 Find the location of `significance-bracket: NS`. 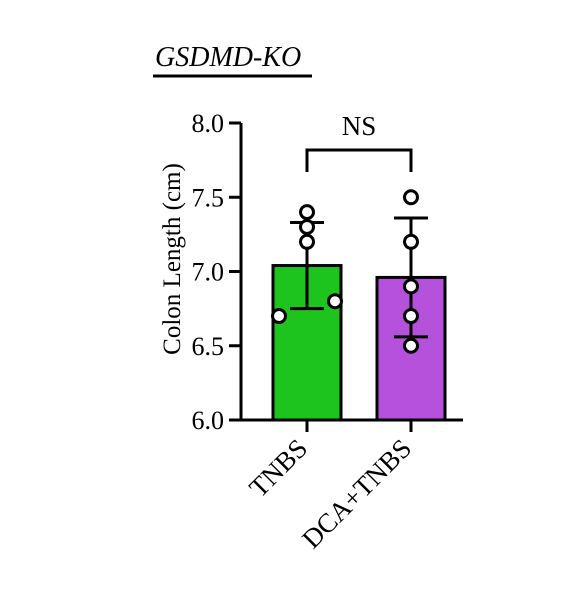

significance-bracket: NS is located at coordinates (359, 141).